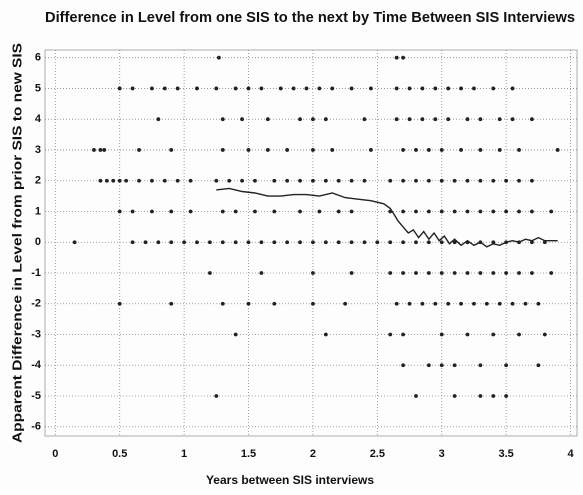  What do you see at coordinates (377, 454) in the screenshot?
I see `x-tick-label: 2.5` at bounding box center [377, 454].